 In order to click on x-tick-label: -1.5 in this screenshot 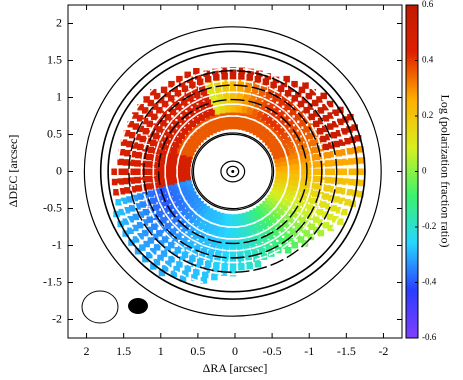, I will do `click(346, 351)`.